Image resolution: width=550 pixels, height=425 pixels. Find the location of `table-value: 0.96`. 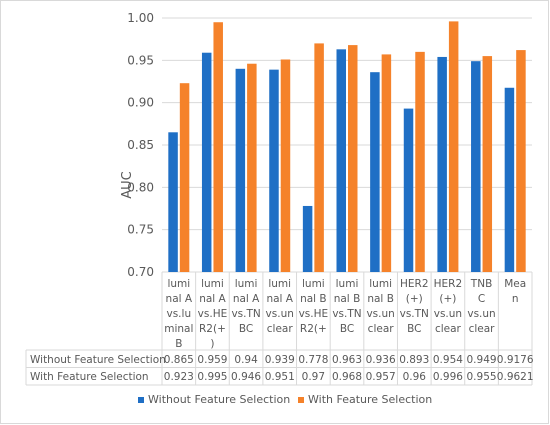

table-value: 0.96 is located at coordinates (415, 377).